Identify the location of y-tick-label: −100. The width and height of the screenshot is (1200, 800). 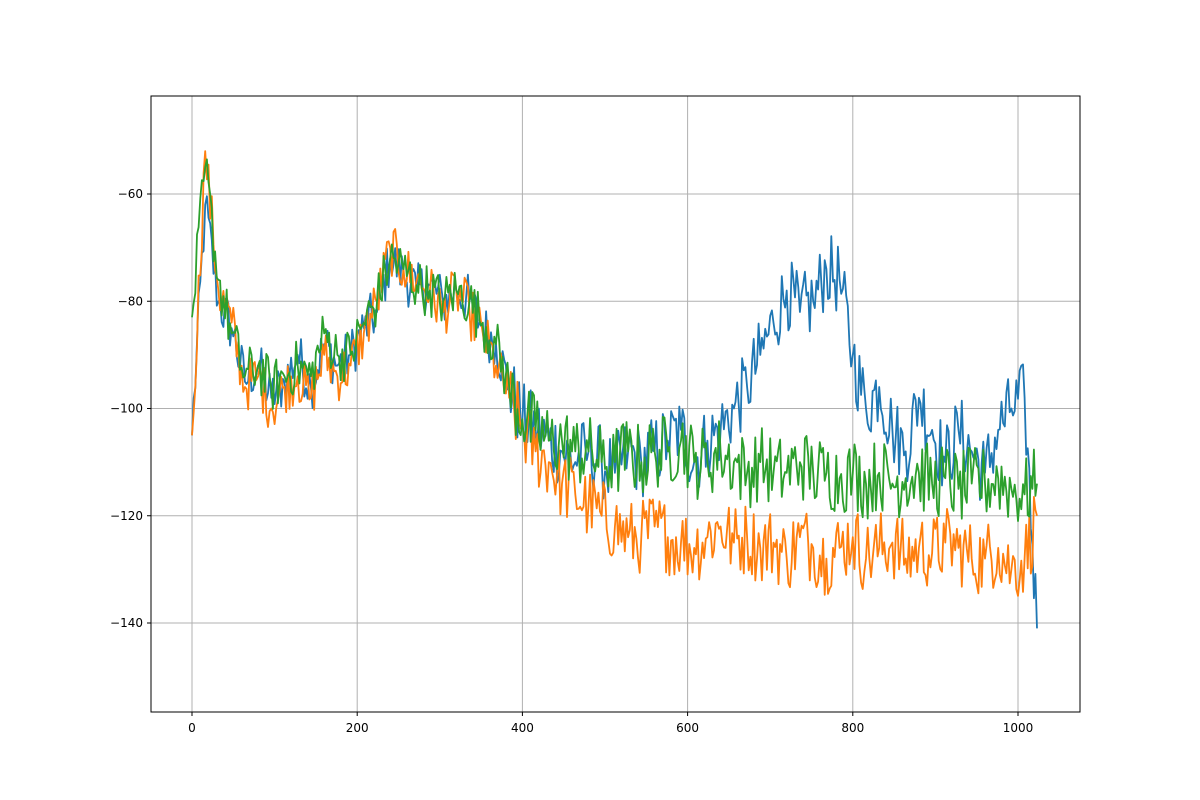
(126, 409).